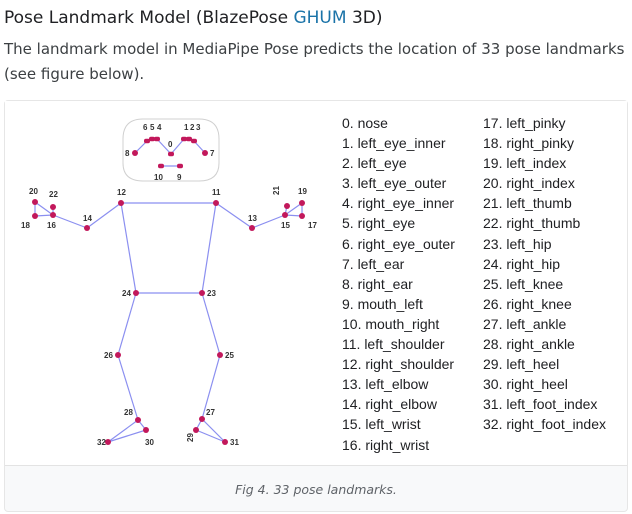  Describe the element at coordinates (365, 123) in the screenshot. I see `landmark-item: 0. nose` at that location.